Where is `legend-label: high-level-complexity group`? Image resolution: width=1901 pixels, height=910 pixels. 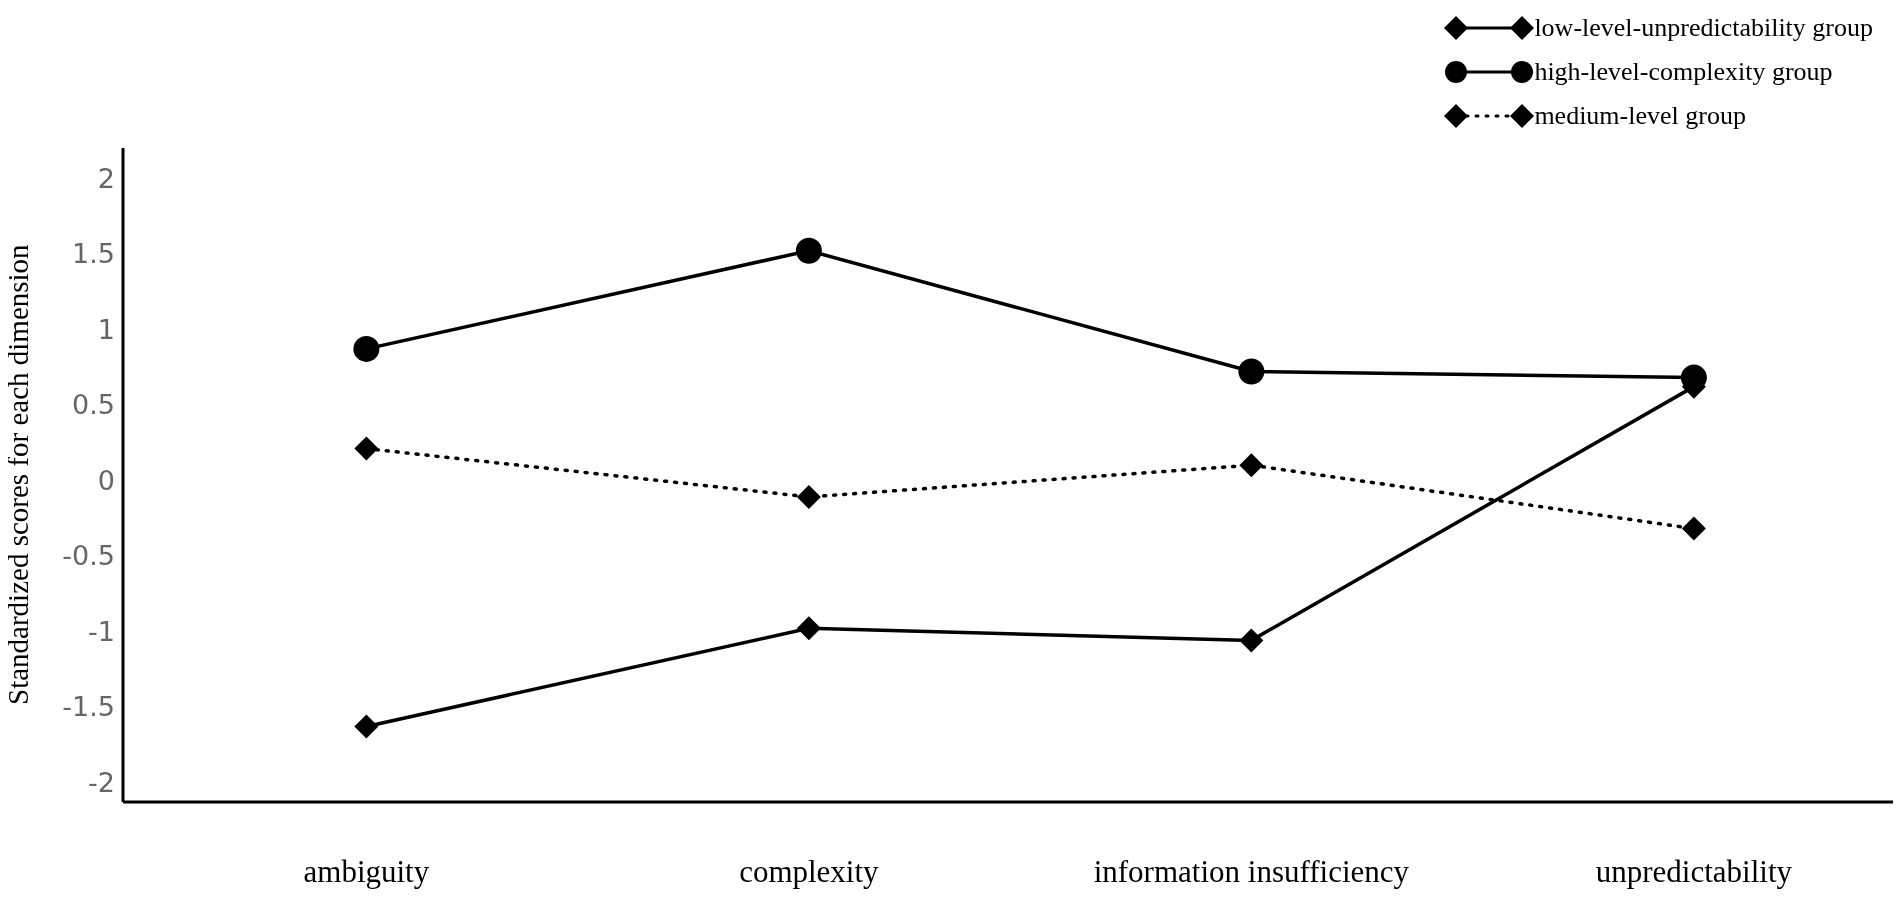 legend-label: high-level-complexity group is located at coordinates (1683, 72).